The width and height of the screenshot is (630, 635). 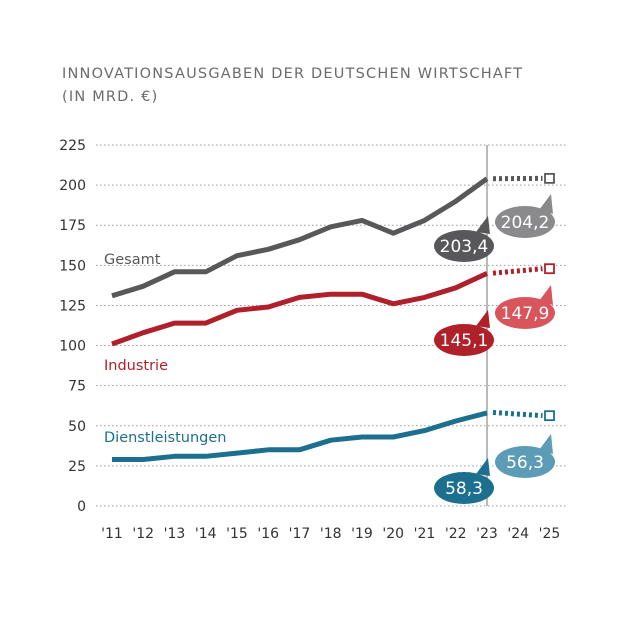 What do you see at coordinates (549, 415) in the screenshot?
I see `projection-marker-dienstleistungen` at bounding box center [549, 415].